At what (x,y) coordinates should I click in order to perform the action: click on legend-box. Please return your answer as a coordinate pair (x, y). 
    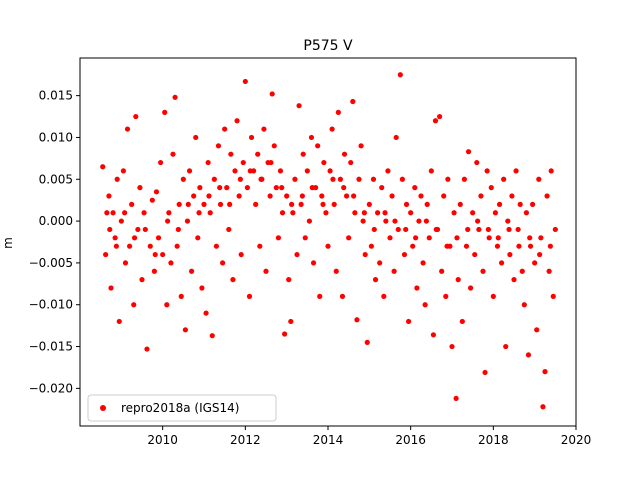
    Looking at the image, I should click on (182, 408).